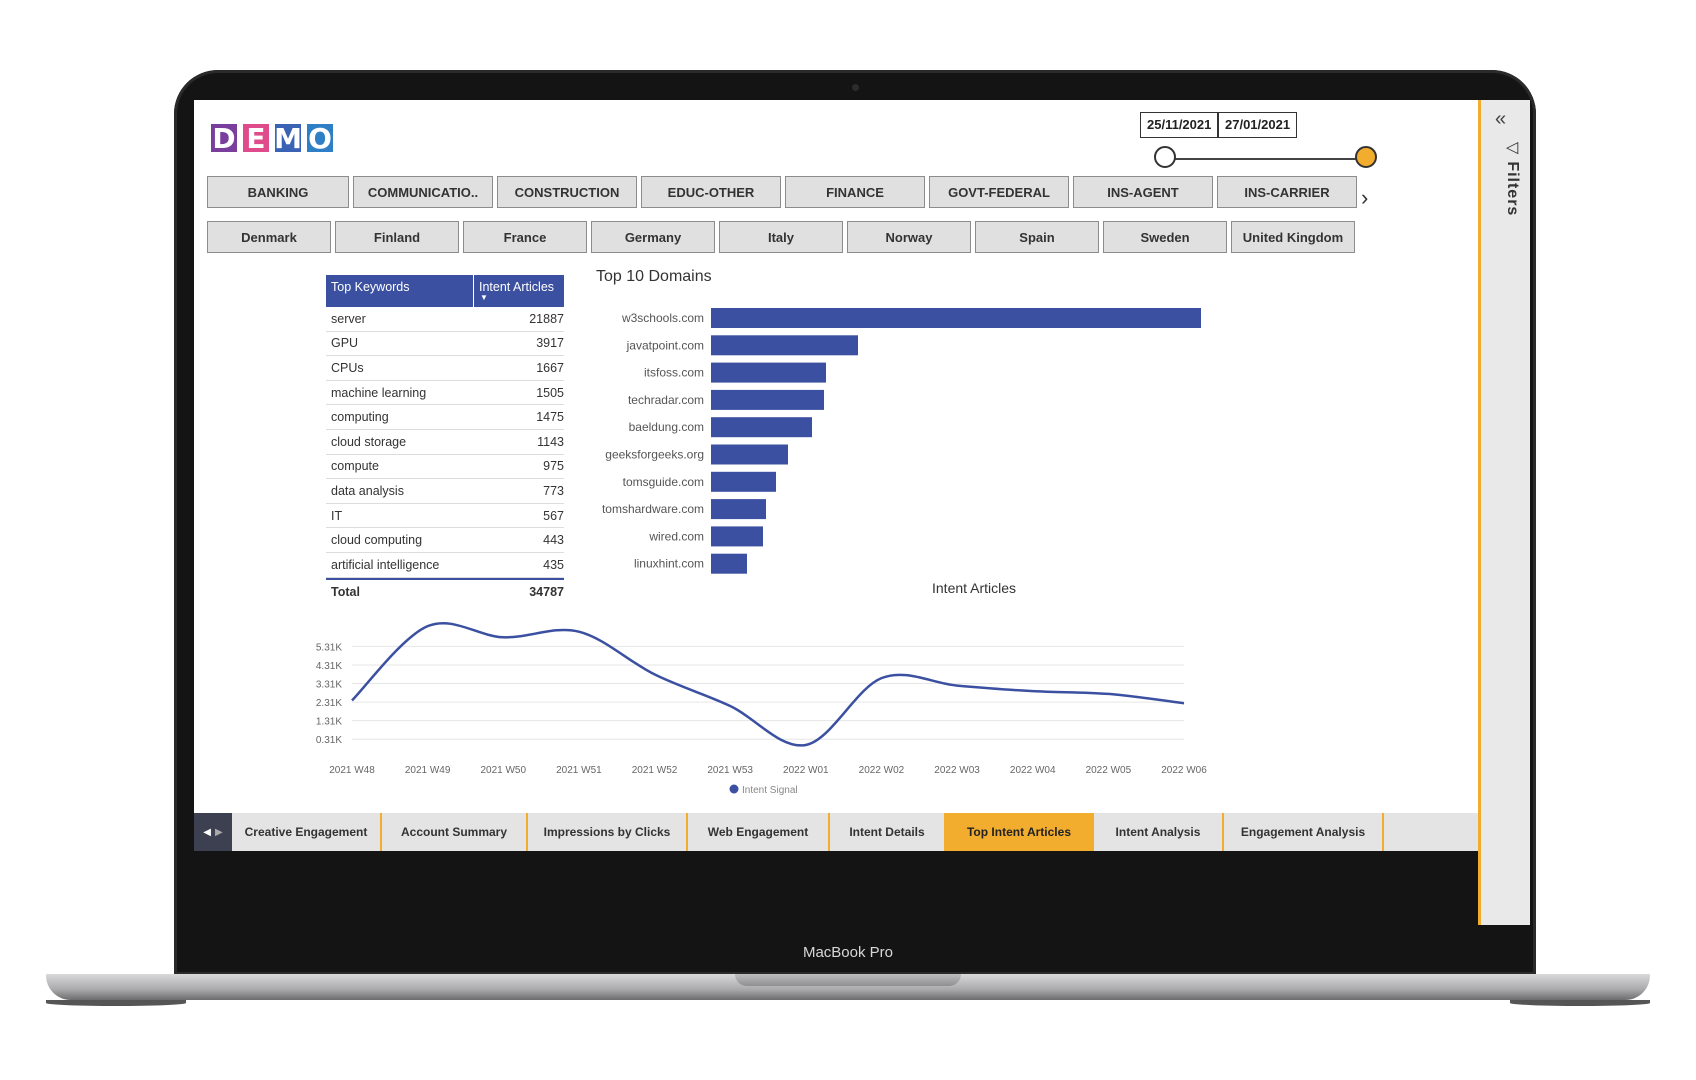 This screenshot has height=1080, width=1696. What do you see at coordinates (445, 344) in the screenshot?
I see `table-row: GPU 3917` at bounding box center [445, 344].